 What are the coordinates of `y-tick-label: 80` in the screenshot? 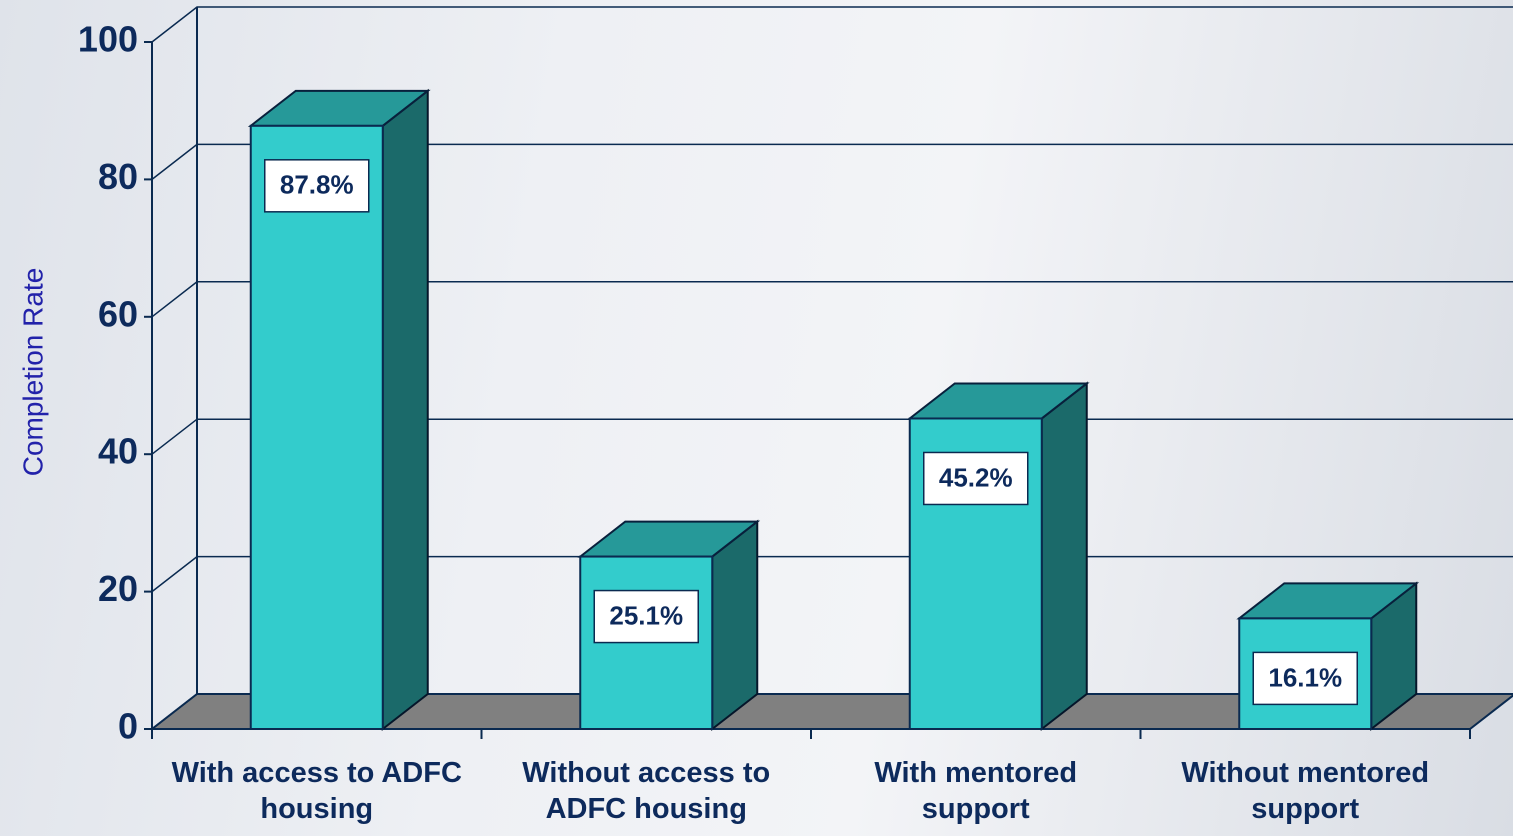 It's located at (118, 176).